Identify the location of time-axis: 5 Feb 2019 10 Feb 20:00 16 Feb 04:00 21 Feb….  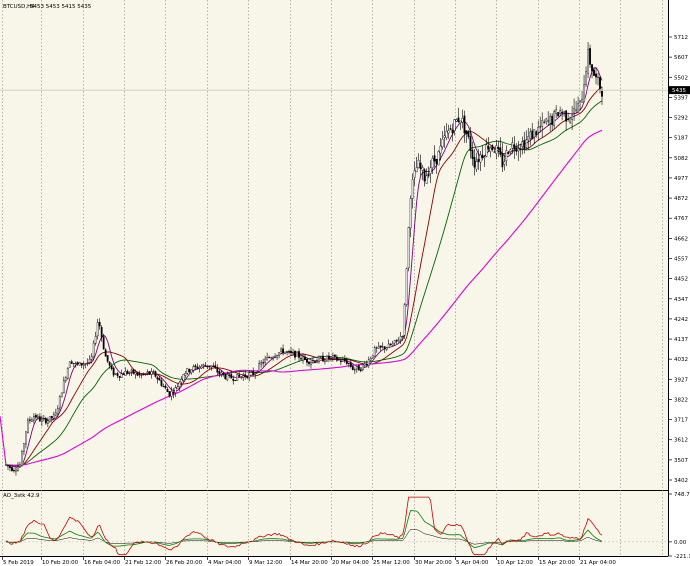
(309, 561).